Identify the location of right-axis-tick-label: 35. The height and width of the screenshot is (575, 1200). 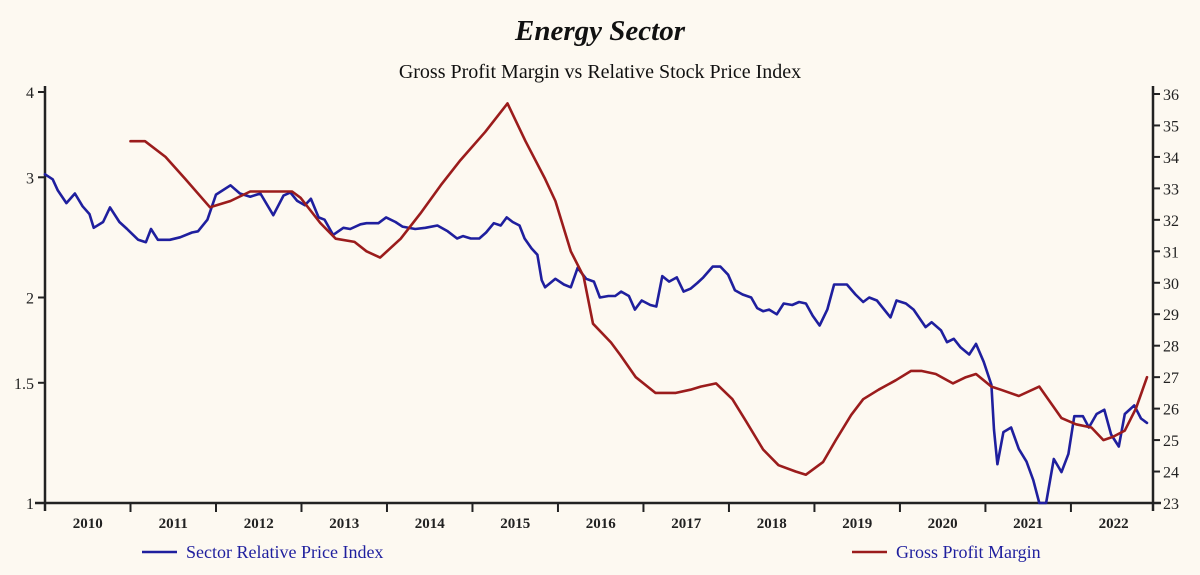
(1171, 126).